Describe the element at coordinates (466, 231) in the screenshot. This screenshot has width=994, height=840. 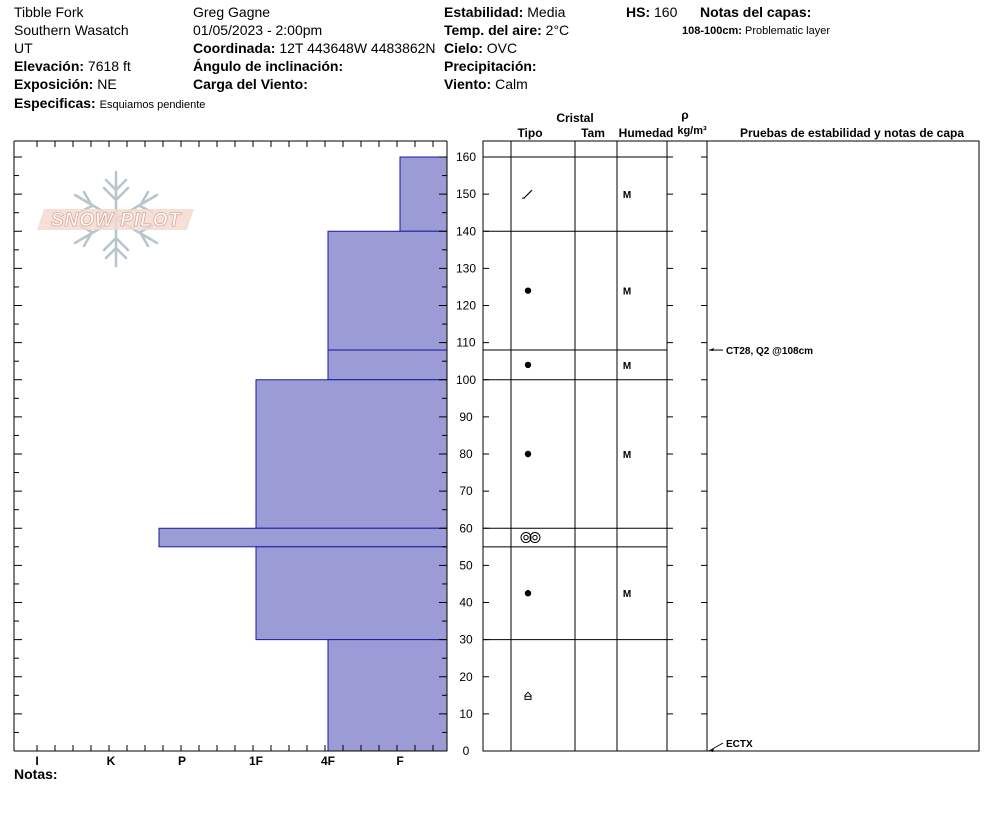
I see `y-tick-label: 140` at that location.